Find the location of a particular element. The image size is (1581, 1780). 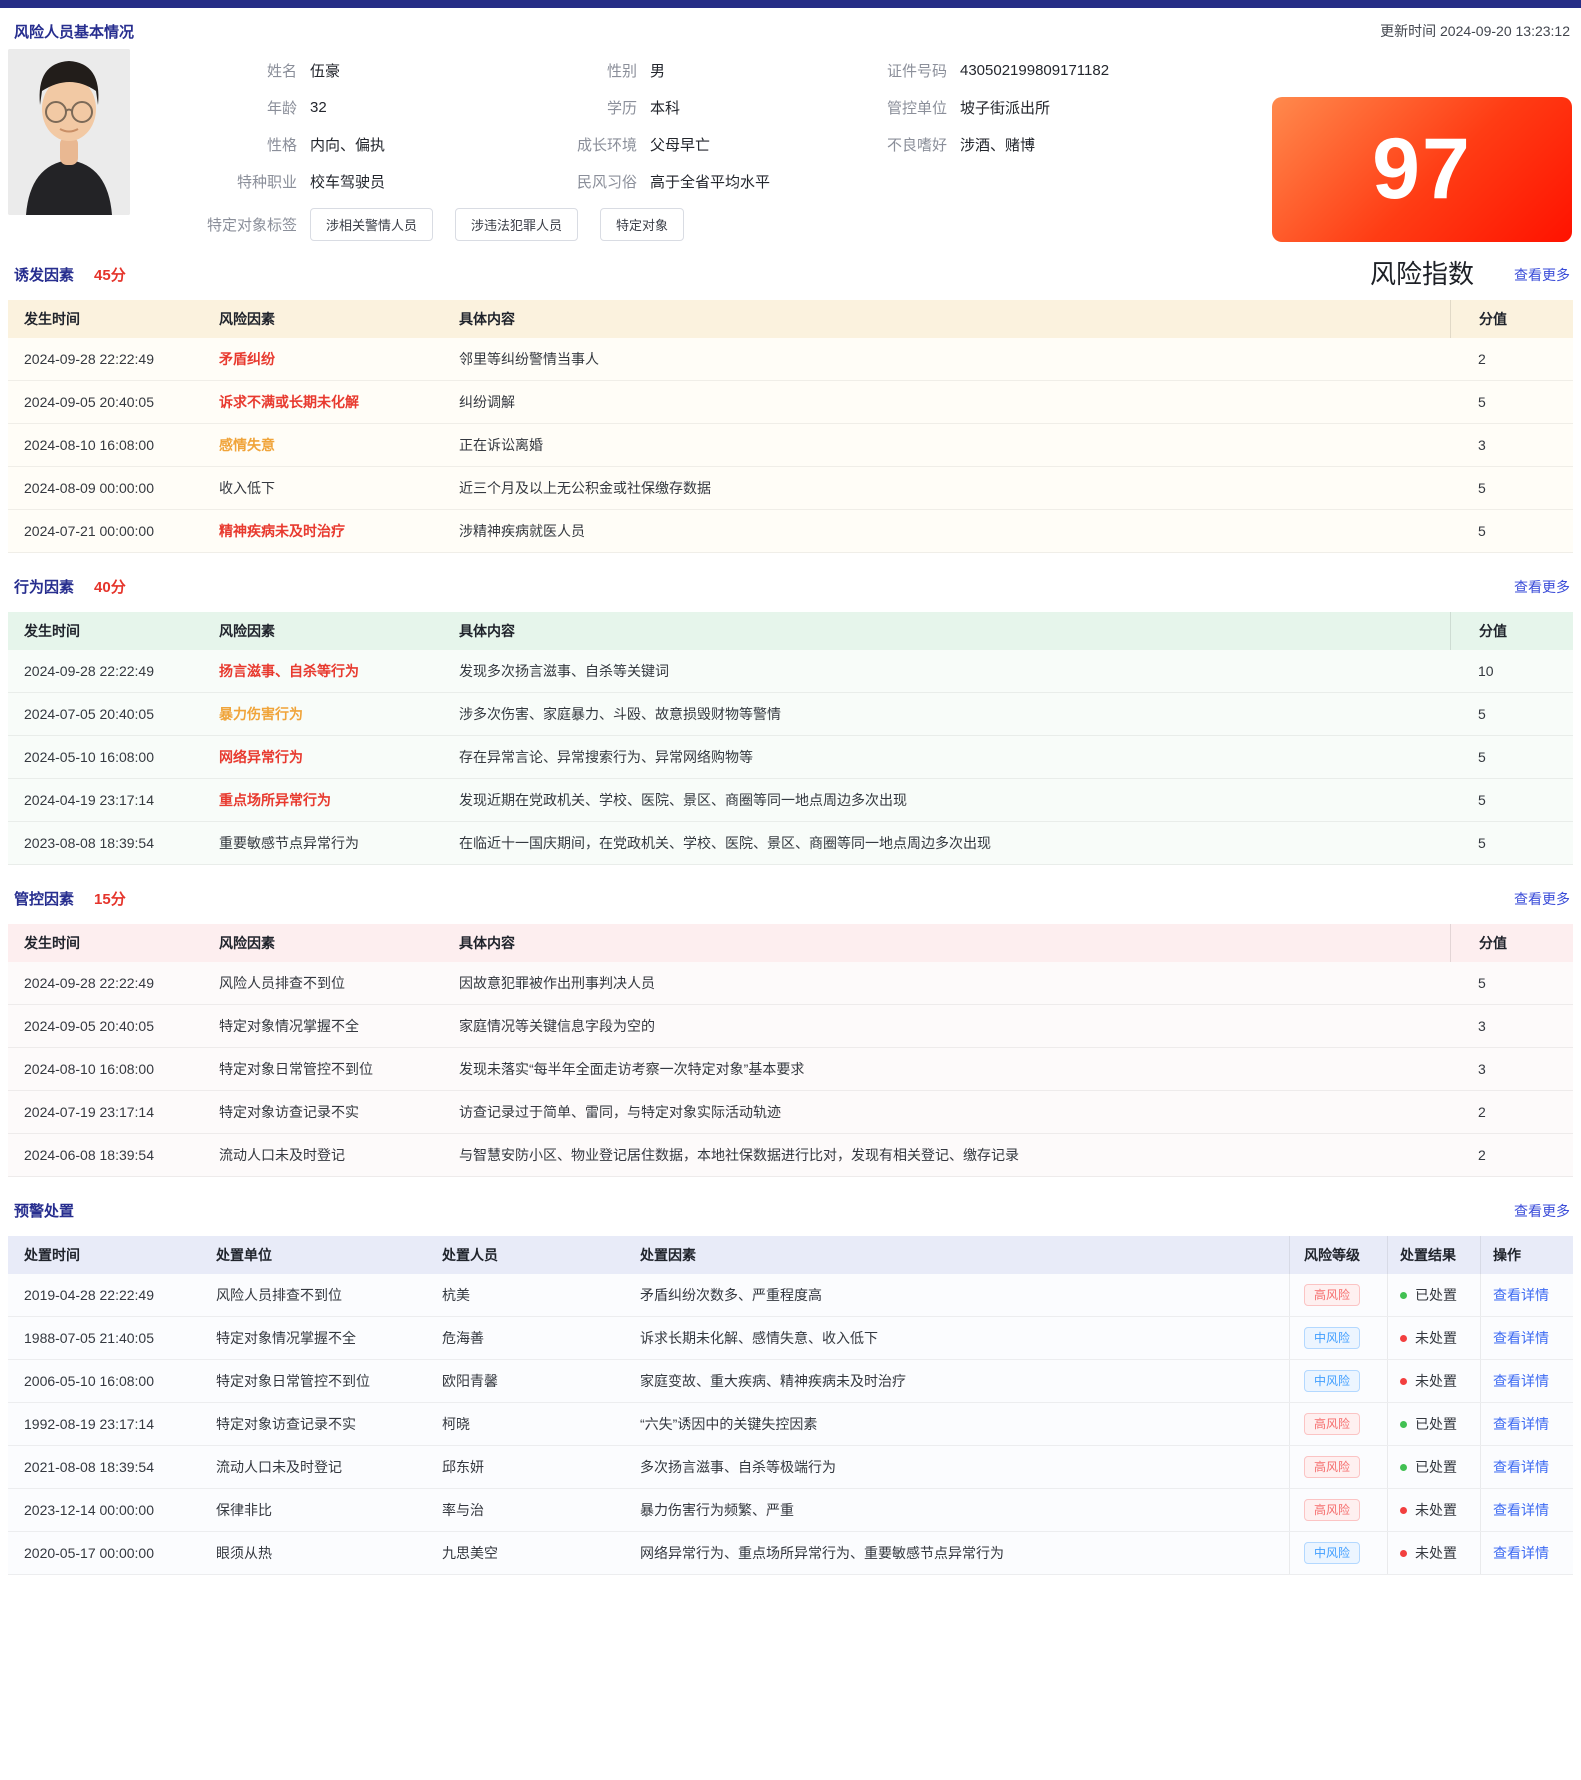

section-header: 诱发因素 45分 查看更多 is located at coordinates (792, 274).